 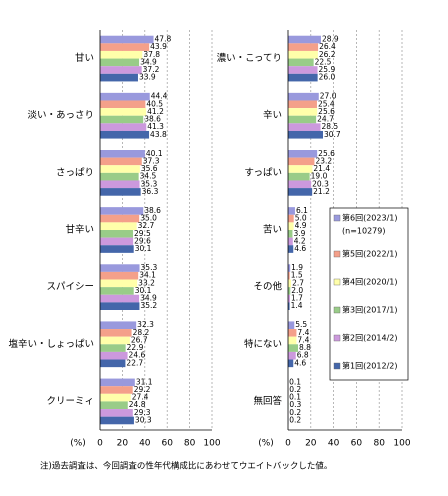 I want to click on value-label: 26.2, so click(x=327, y=54).